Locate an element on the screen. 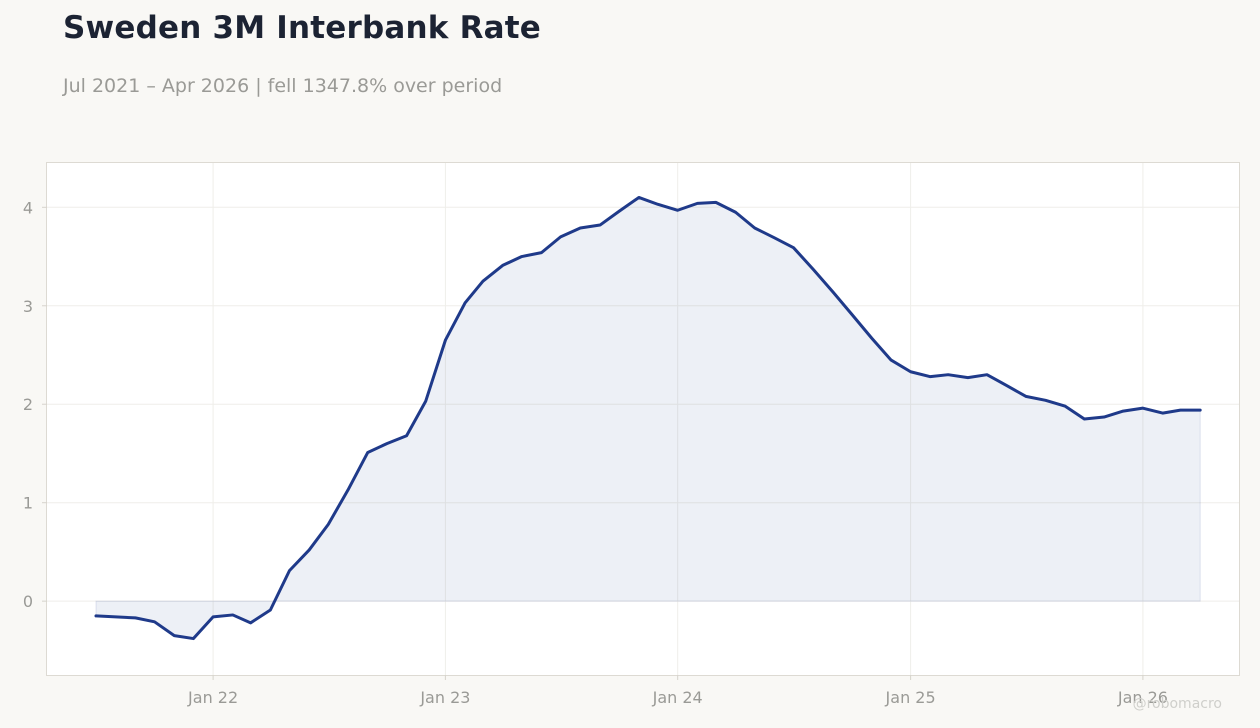 The image size is (1260, 728). y-axis-ticks: 0 1 2 3 4 is located at coordinates (35, 404).